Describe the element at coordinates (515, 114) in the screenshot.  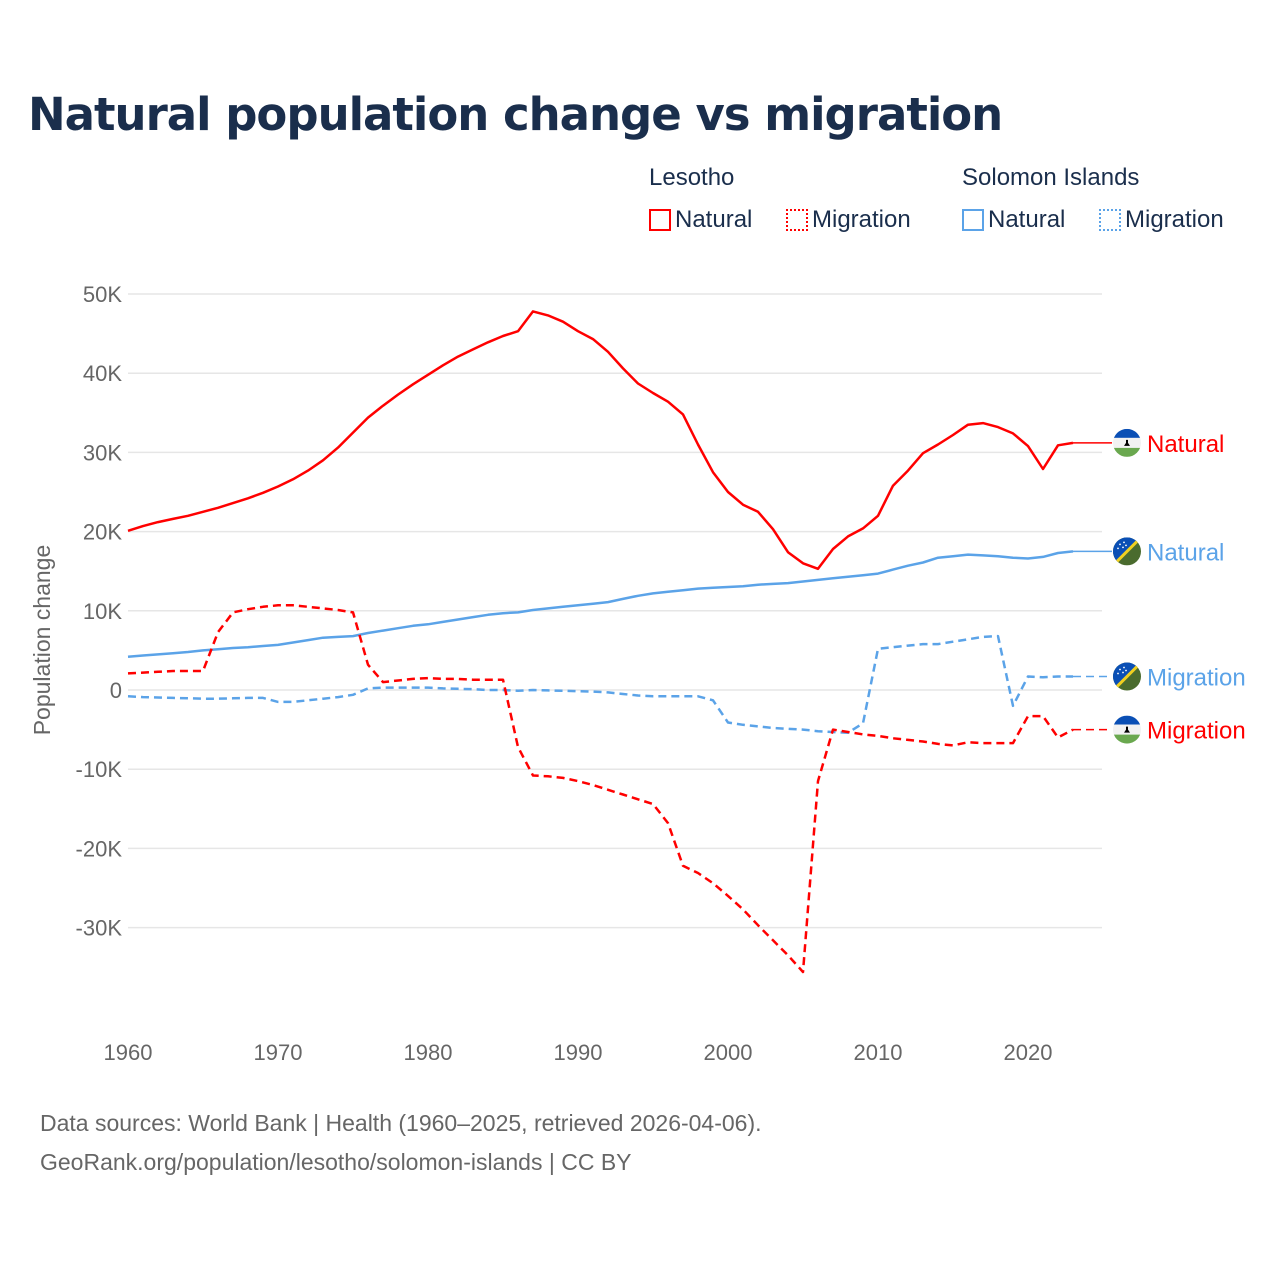
I see `chart-title: Natural population change vs migration` at that location.